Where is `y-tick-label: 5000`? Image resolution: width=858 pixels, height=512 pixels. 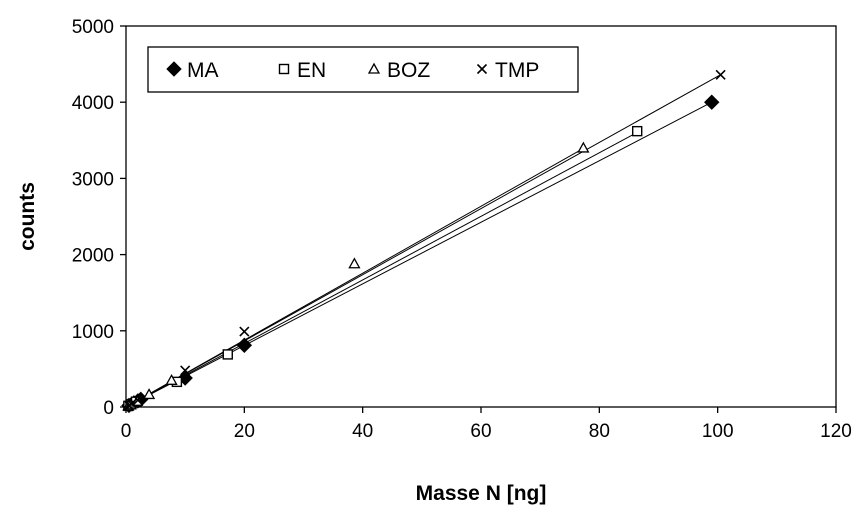 y-tick-label: 5000 is located at coordinates (93, 27).